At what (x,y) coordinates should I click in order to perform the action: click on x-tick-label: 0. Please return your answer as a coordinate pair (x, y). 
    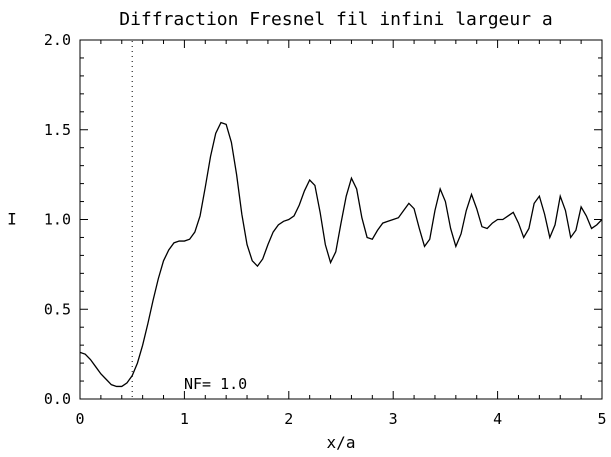
    Looking at the image, I should click on (79, 419).